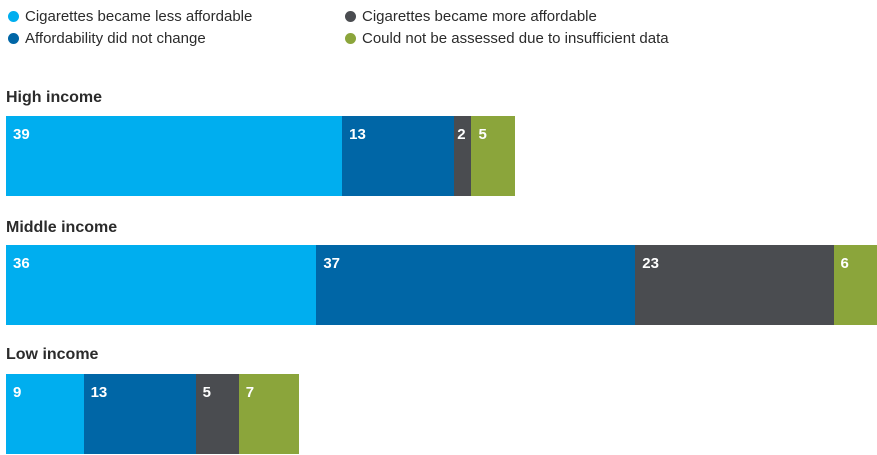 Image resolution: width=877 pixels, height=455 pixels. What do you see at coordinates (463, 156) in the screenshot?
I see `bar-segment-more-affordable: 2` at bounding box center [463, 156].